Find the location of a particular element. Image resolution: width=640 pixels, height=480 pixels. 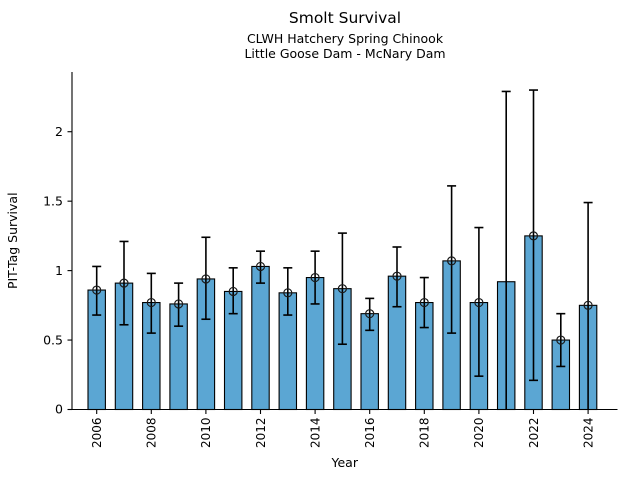

x-tick-label: 2012 is located at coordinates (261, 433).